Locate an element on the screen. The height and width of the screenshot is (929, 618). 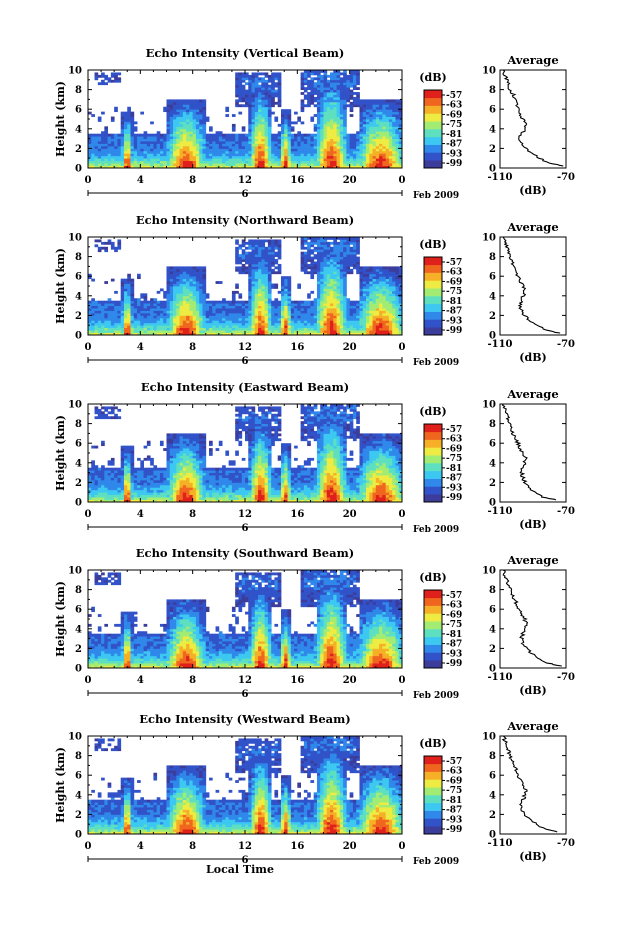
x-tick-label: 8 is located at coordinates (192, 180).